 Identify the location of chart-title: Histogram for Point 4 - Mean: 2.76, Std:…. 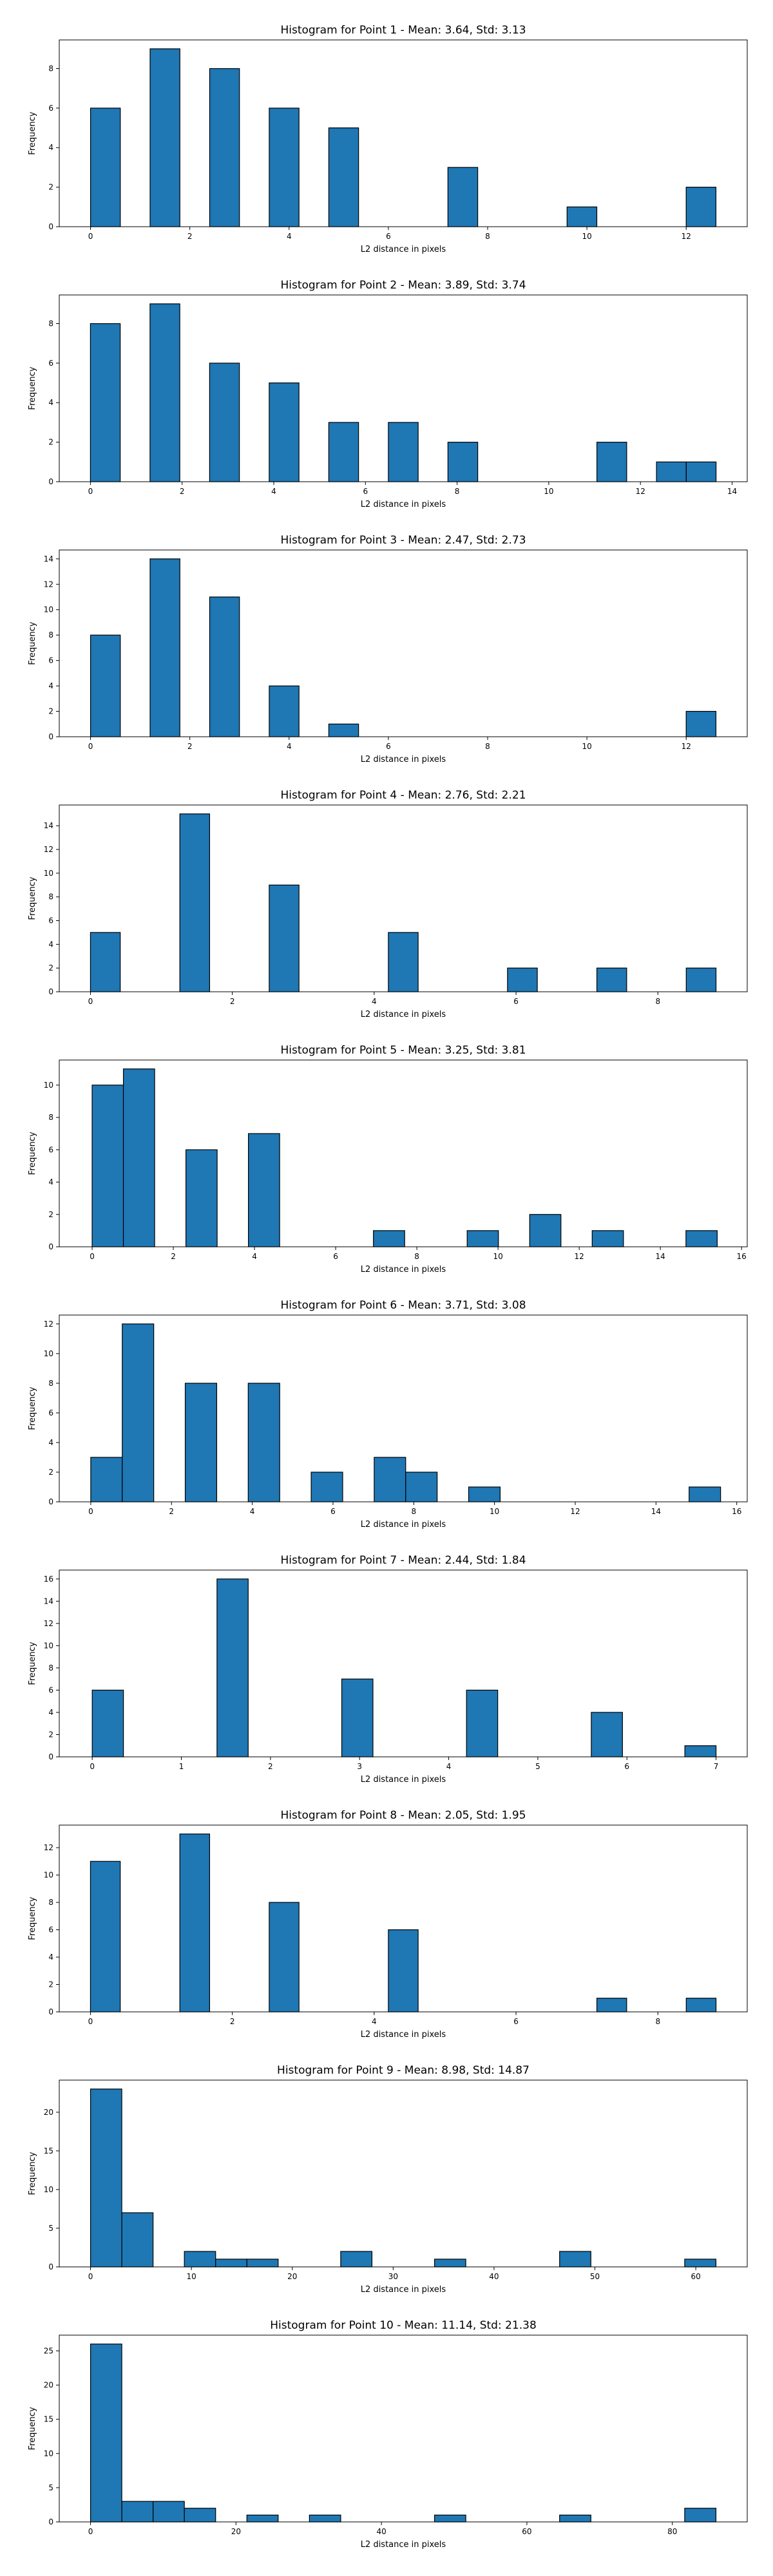
(403, 795).